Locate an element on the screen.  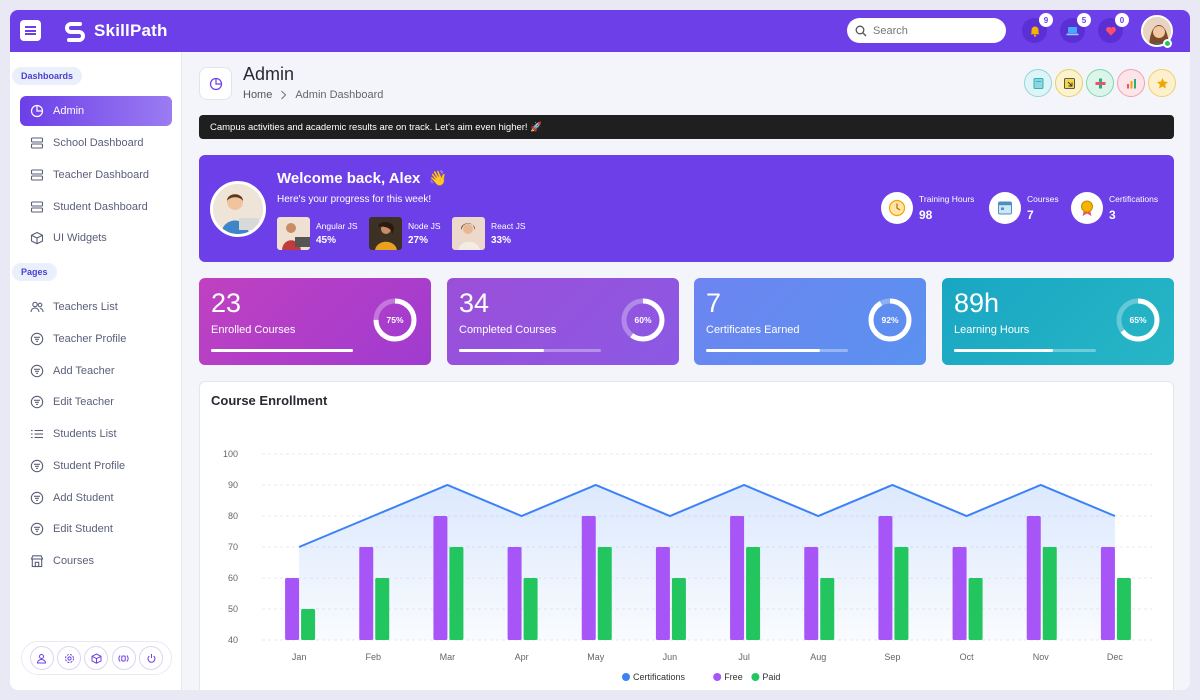
sidebar-item-edit-teacher: Edit Teacher is located at coordinates (96, 402).